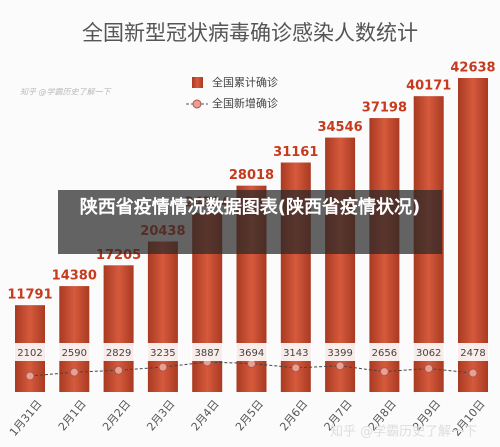 The height and width of the screenshot is (447, 500). I want to click on bar-value-label: 34546, so click(339, 127).